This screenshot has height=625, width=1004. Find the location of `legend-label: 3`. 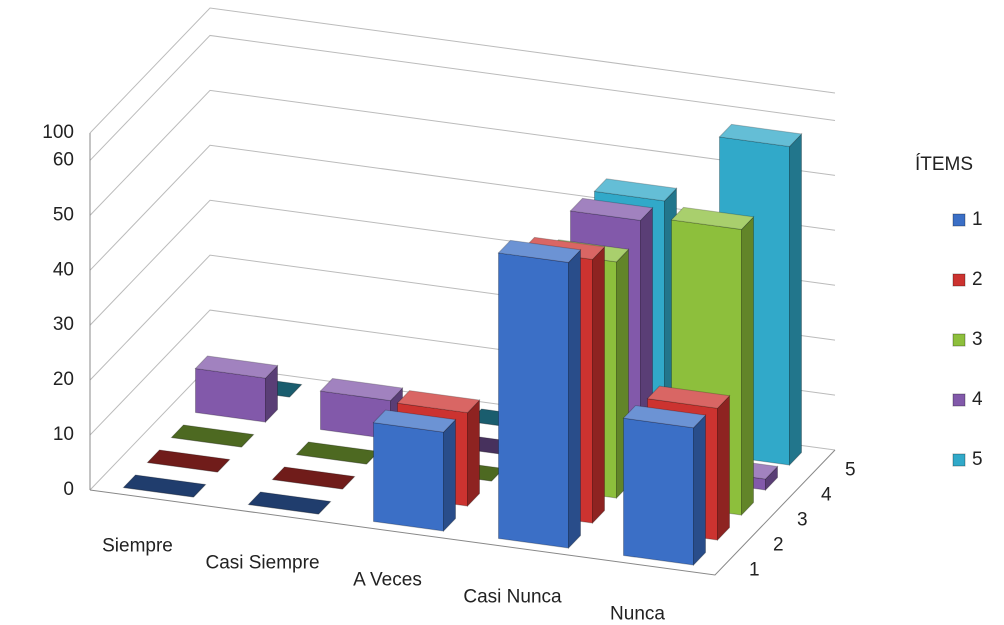

legend-label: 3 is located at coordinates (977, 339).